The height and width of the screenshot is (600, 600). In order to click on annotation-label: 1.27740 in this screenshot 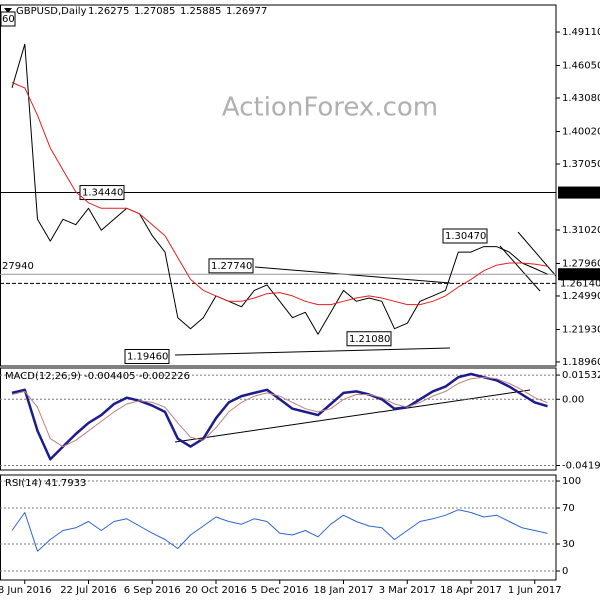, I will do `click(231, 266)`.